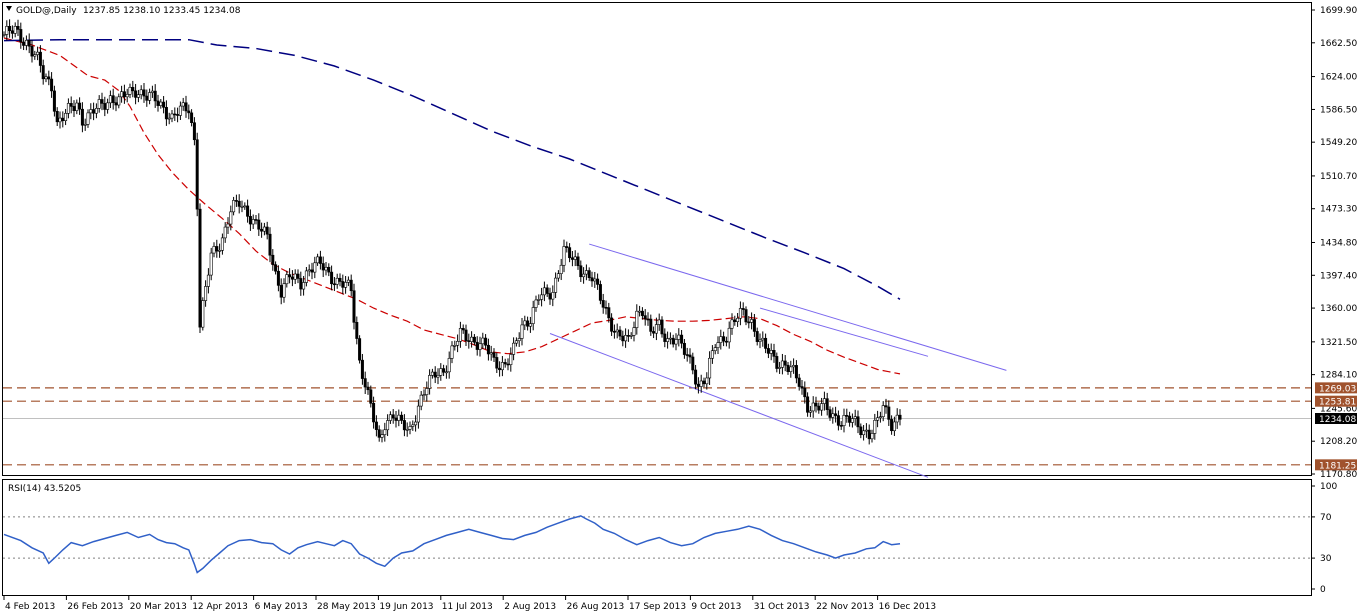 The height and width of the screenshot is (614, 1358). I want to click on rsi-tick-label: 0, so click(1323, 590).